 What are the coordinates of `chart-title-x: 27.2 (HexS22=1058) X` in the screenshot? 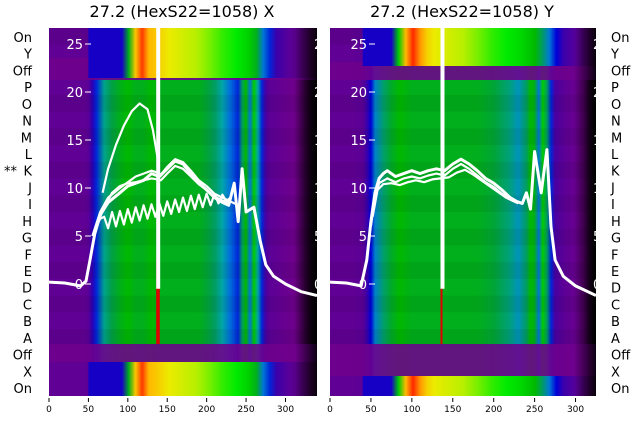 It's located at (182, 11).